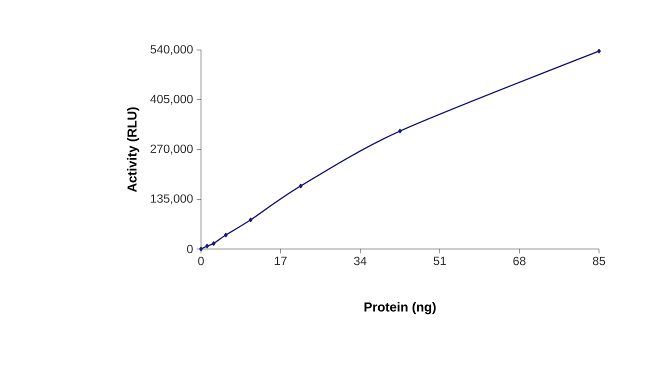 The width and height of the screenshot is (650, 369). I want to click on x-tick-label: 34, so click(360, 261).